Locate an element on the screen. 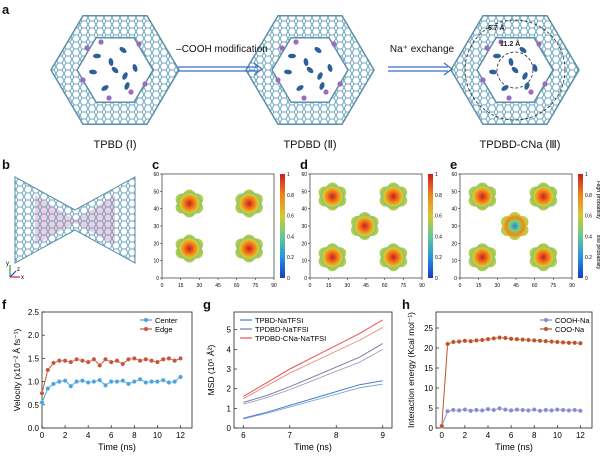 The width and height of the screenshot is (600, 457). colorbar-tick: 0 is located at coordinates (436, 279).